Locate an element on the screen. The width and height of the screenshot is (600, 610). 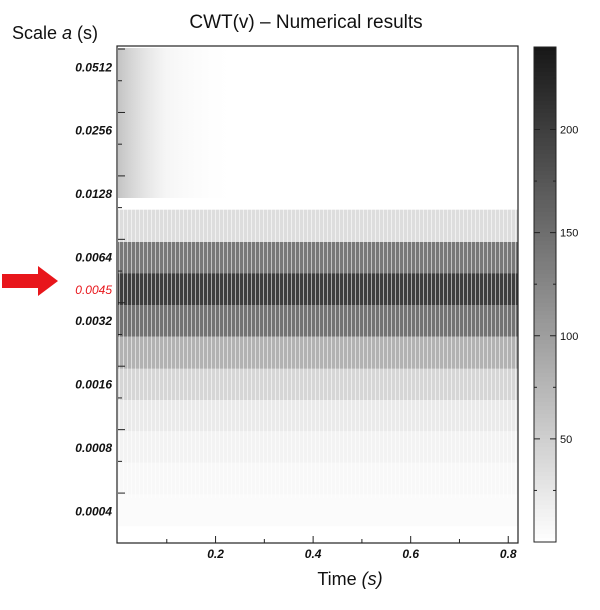
y-tick-label: 0.0004 is located at coordinates (93, 511).